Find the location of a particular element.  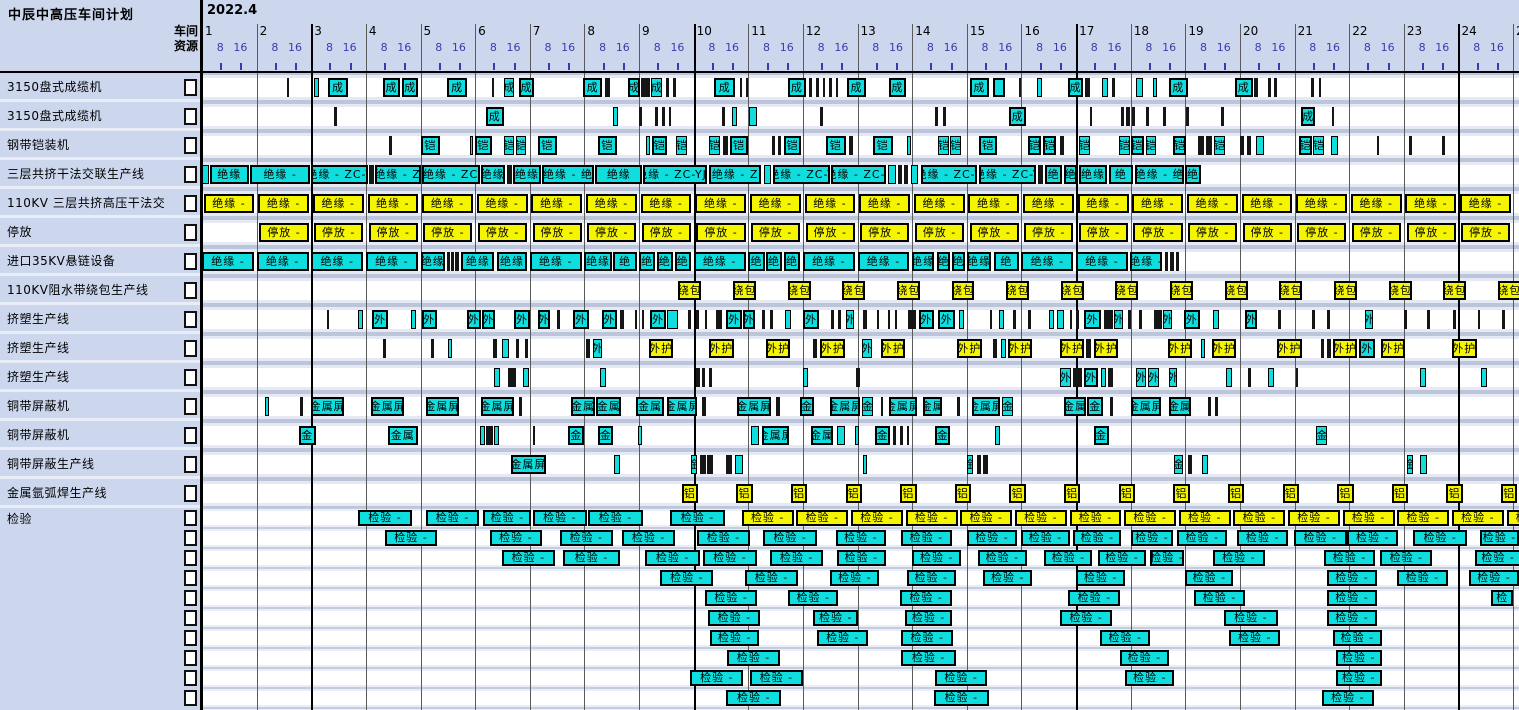

resource-row: 110KV 三层共挤高压干法交 is located at coordinates (101, 203).